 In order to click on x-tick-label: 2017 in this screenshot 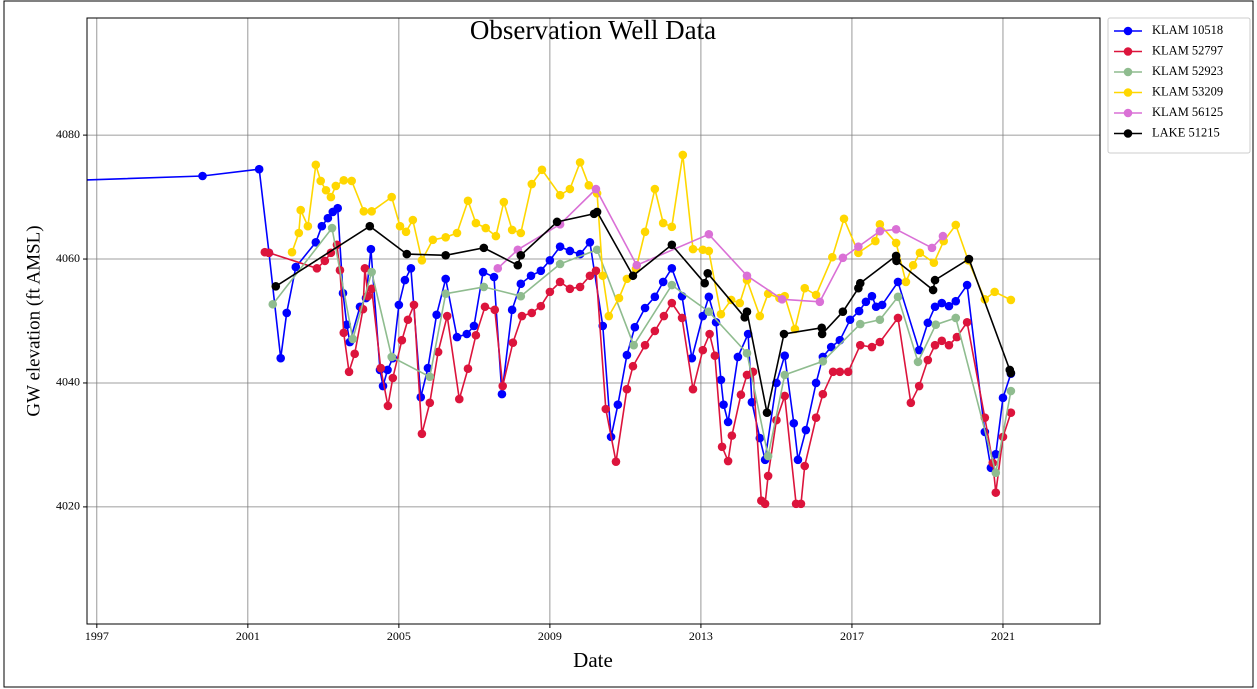, I will do `click(852, 636)`.